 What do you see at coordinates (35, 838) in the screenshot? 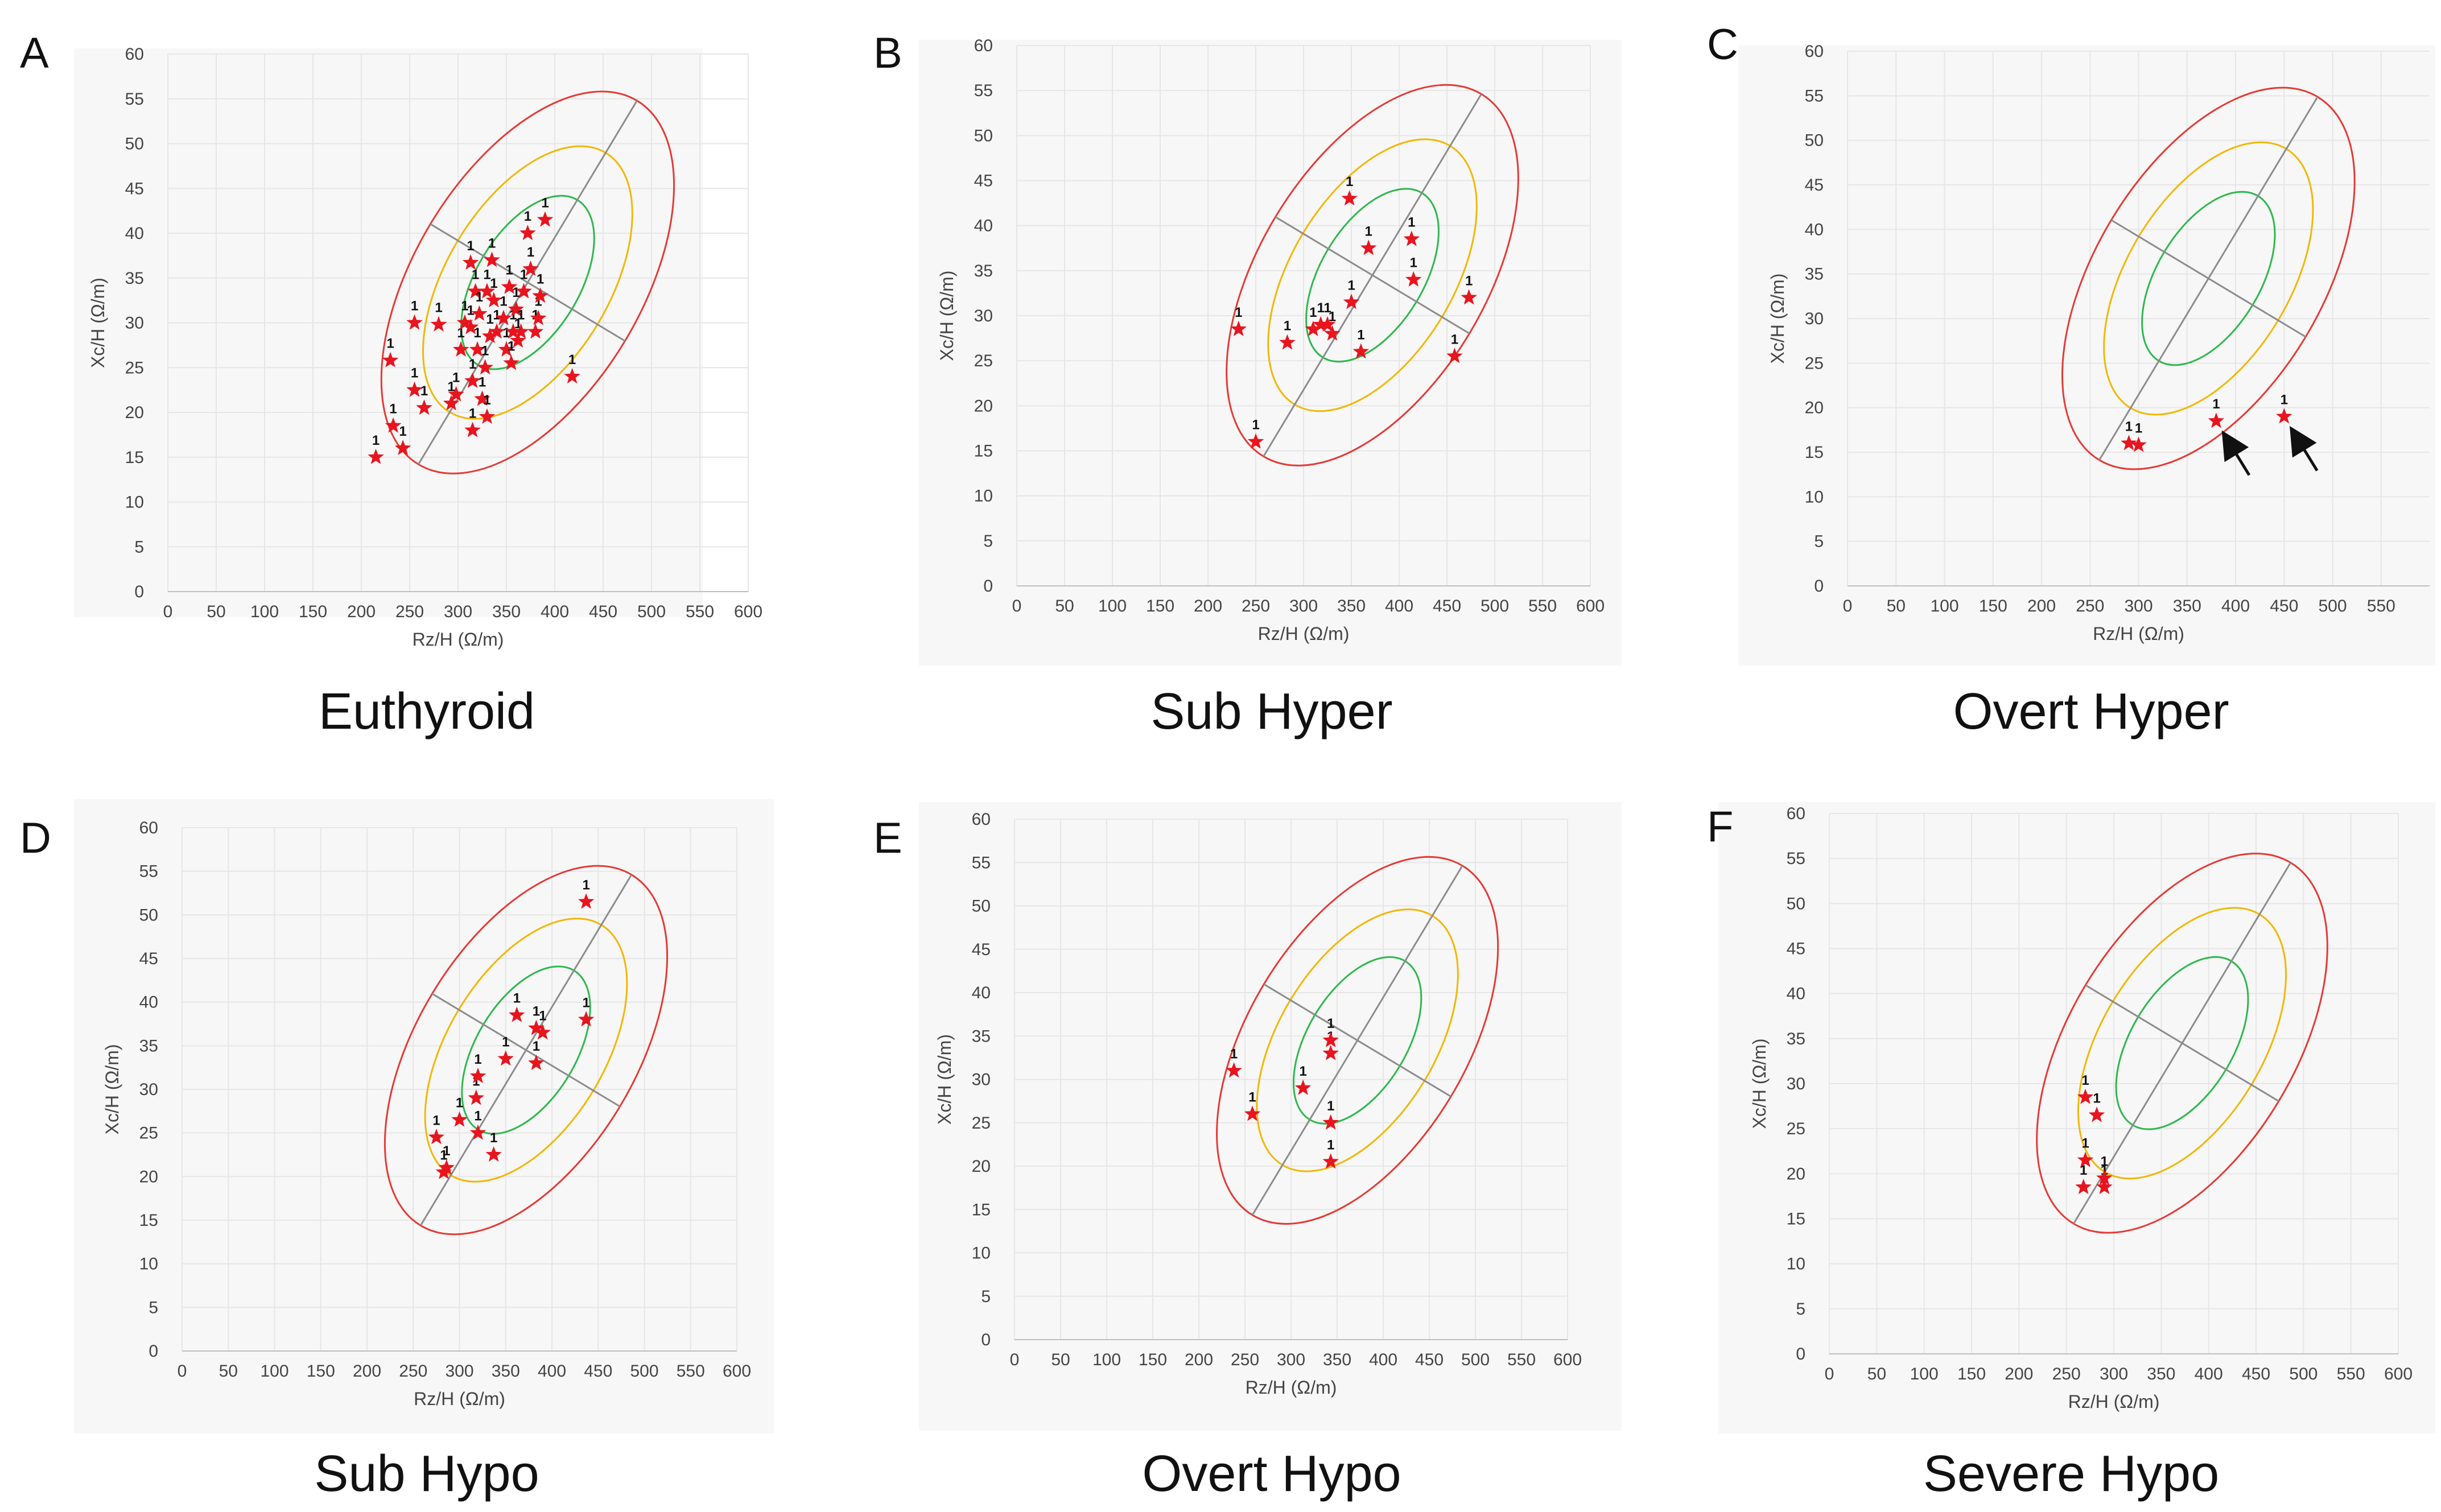
I see `panel-letter-d: D` at bounding box center [35, 838].